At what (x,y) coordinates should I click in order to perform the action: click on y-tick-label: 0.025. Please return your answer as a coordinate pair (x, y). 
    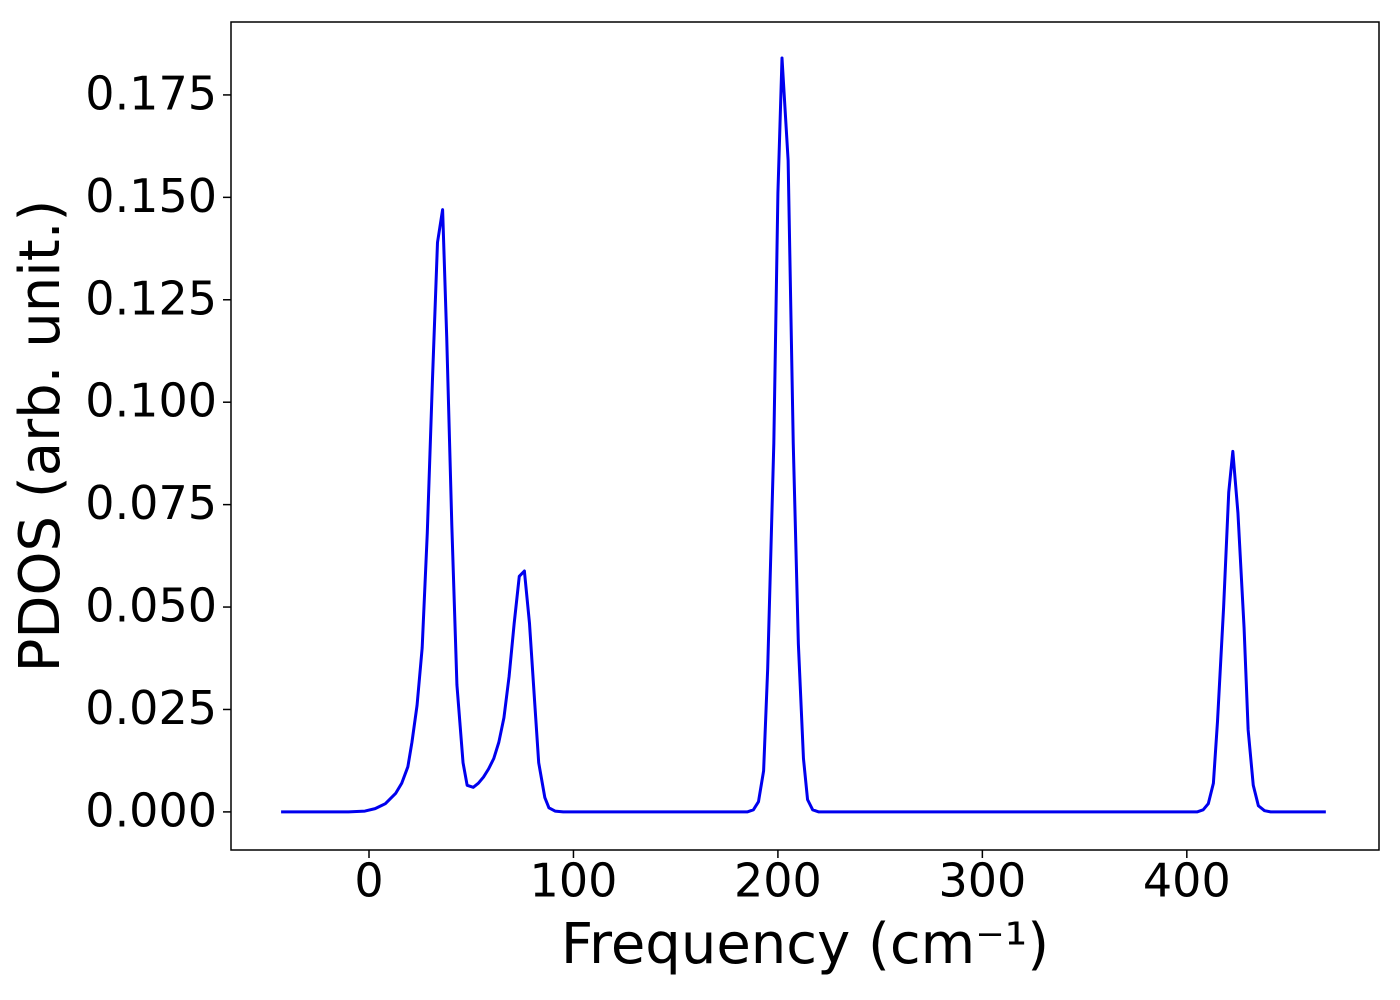
    Looking at the image, I should click on (151, 708).